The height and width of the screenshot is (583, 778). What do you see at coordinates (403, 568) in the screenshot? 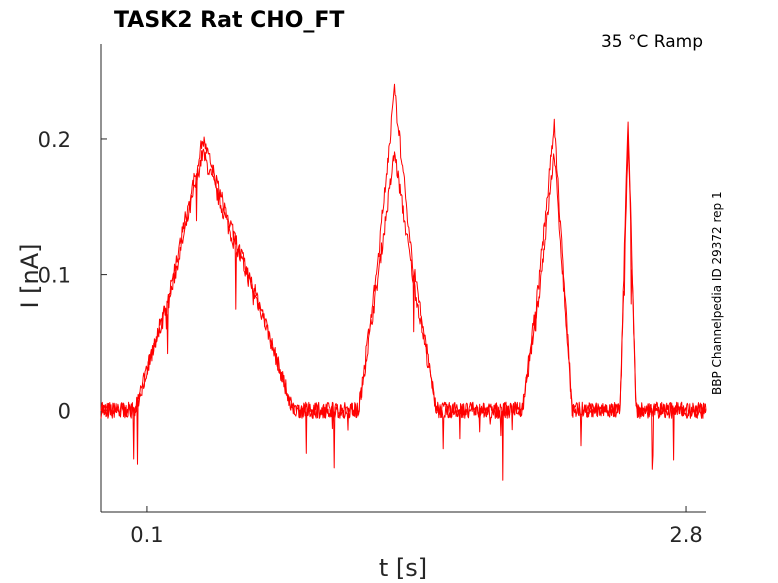
I see `x-axis-label: t [s]` at bounding box center [403, 568].